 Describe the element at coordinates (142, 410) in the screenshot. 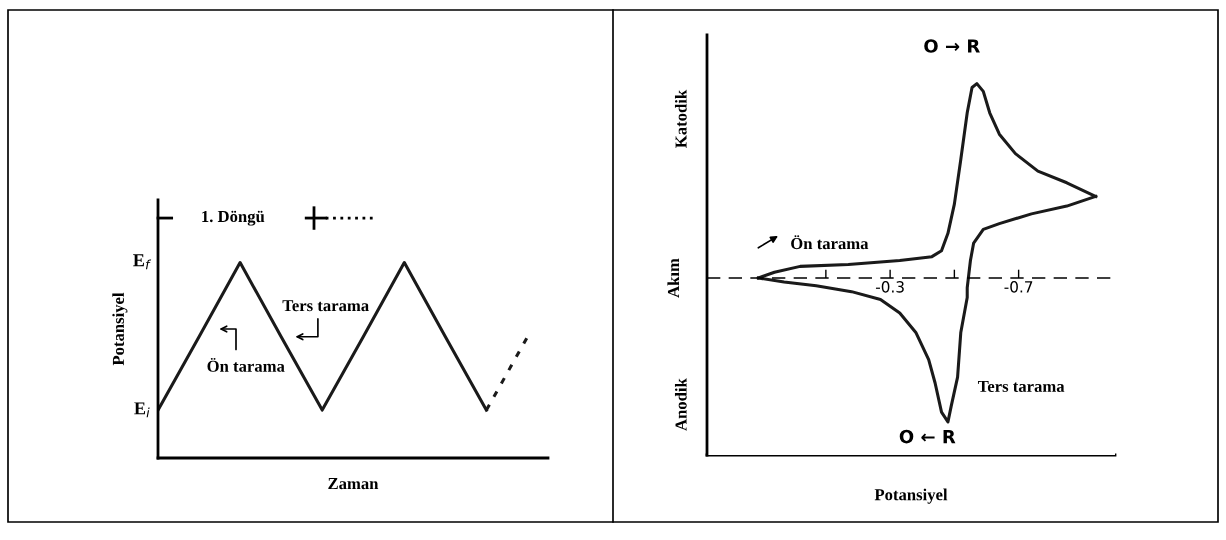

I see `text: E$_{i}$` at that location.